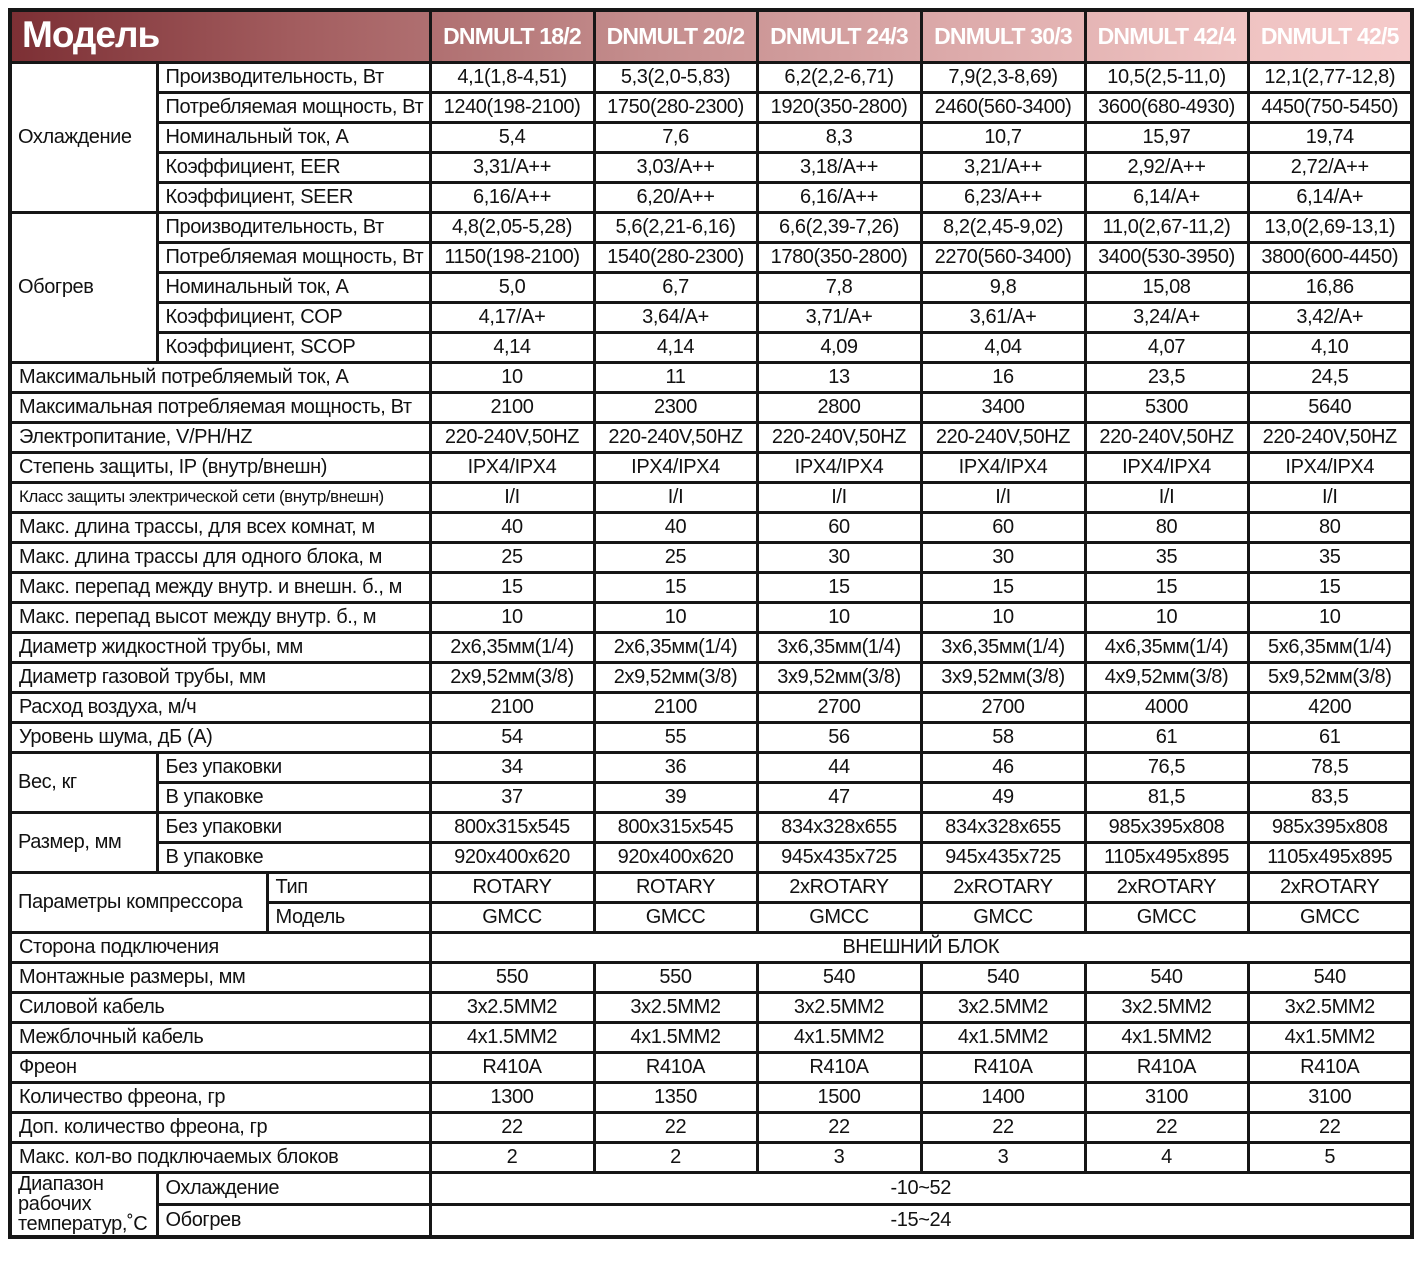 The height and width of the screenshot is (1262, 1418). What do you see at coordinates (1003, 887) in the screenshot?
I see `value-cell: 2xROTARY` at bounding box center [1003, 887].